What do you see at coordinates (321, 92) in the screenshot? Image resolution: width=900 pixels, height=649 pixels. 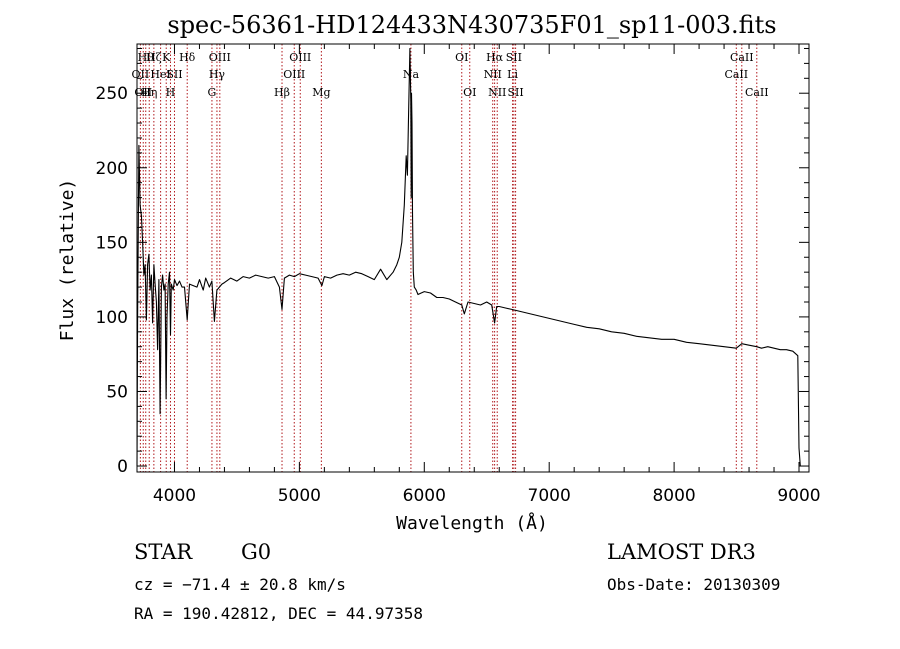 I see `line-label-mg: Mg` at bounding box center [321, 92].